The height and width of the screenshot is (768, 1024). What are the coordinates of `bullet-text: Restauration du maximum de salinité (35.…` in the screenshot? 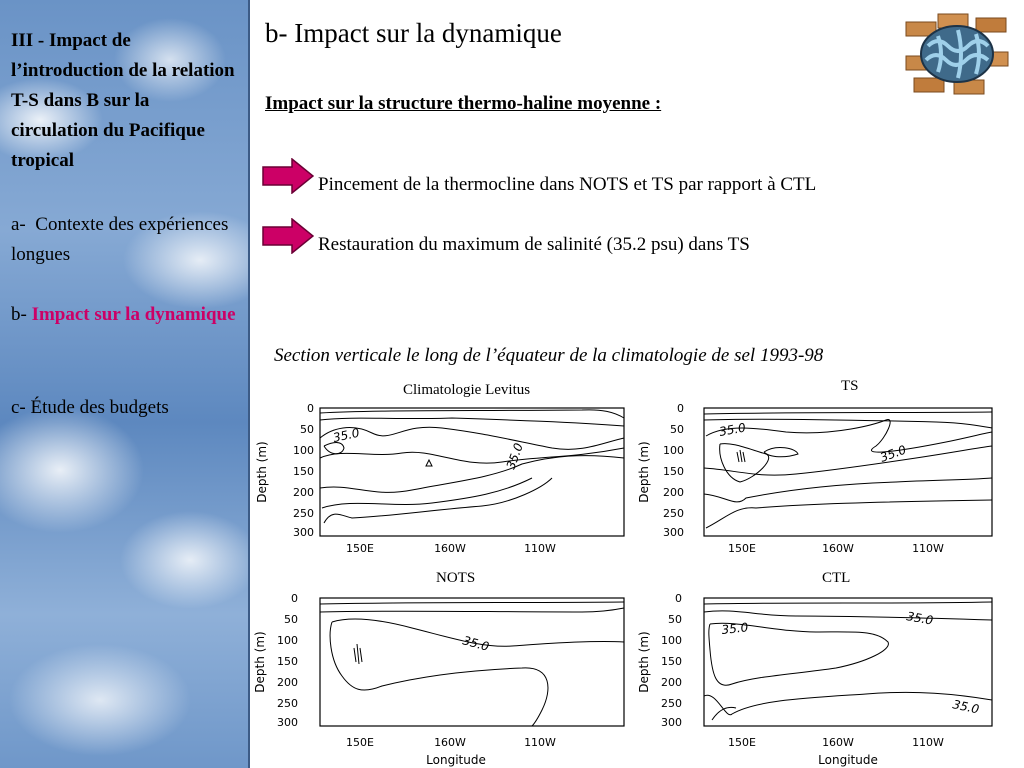 It's located at (534, 244).